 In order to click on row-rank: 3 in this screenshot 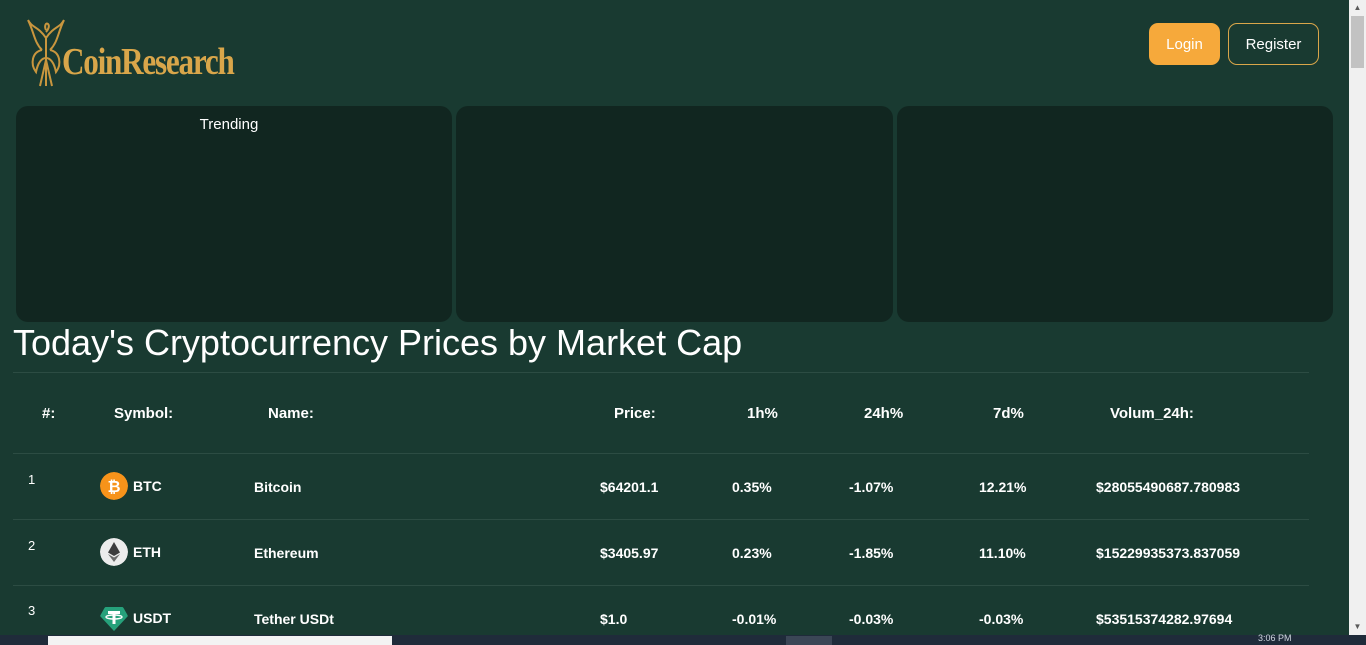, I will do `click(32, 610)`.